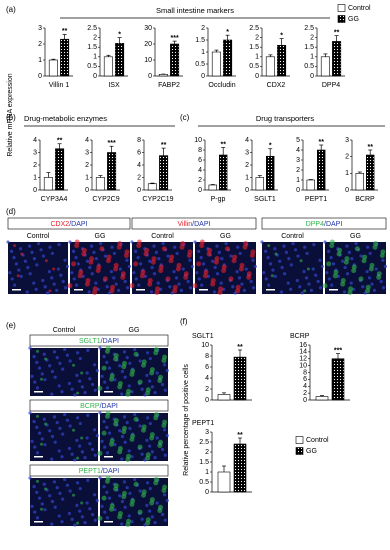 The image size is (390, 550). What do you see at coordinates (309, 47) in the screenshot?
I see `y-tick-label: 1.5` at bounding box center [309, 47].